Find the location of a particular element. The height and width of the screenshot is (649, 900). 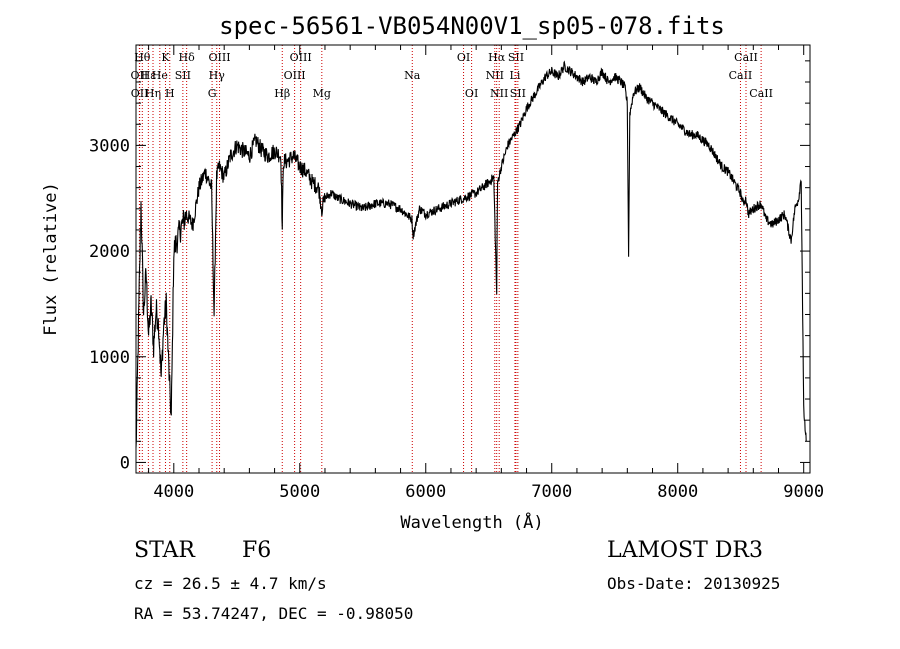

x-axis-label: Wavelength (Å) is located at coordinates (471, 522).